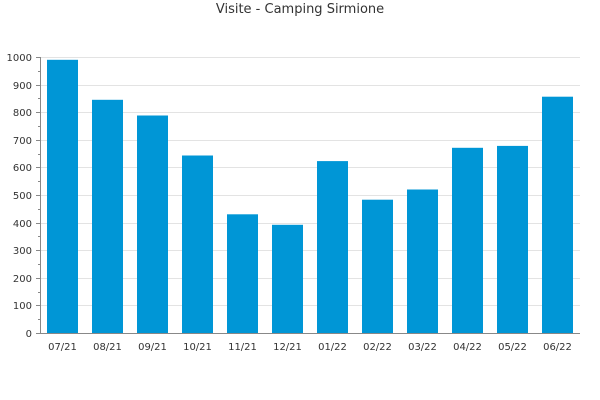 The height and width of the screenshot is (400, 600). What do you see at coordinates (152, 347) in the screenshot?
I see `x-tick-label: 09/21` at bounding box center [152, 347].